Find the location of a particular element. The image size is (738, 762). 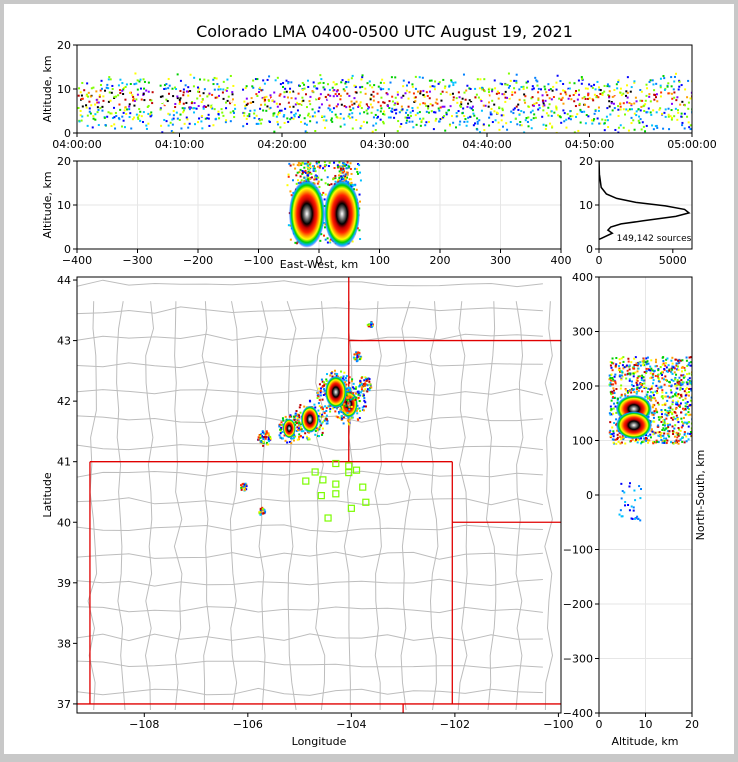

ew-ytick-label: 0 is located at coordinates (67, 249).